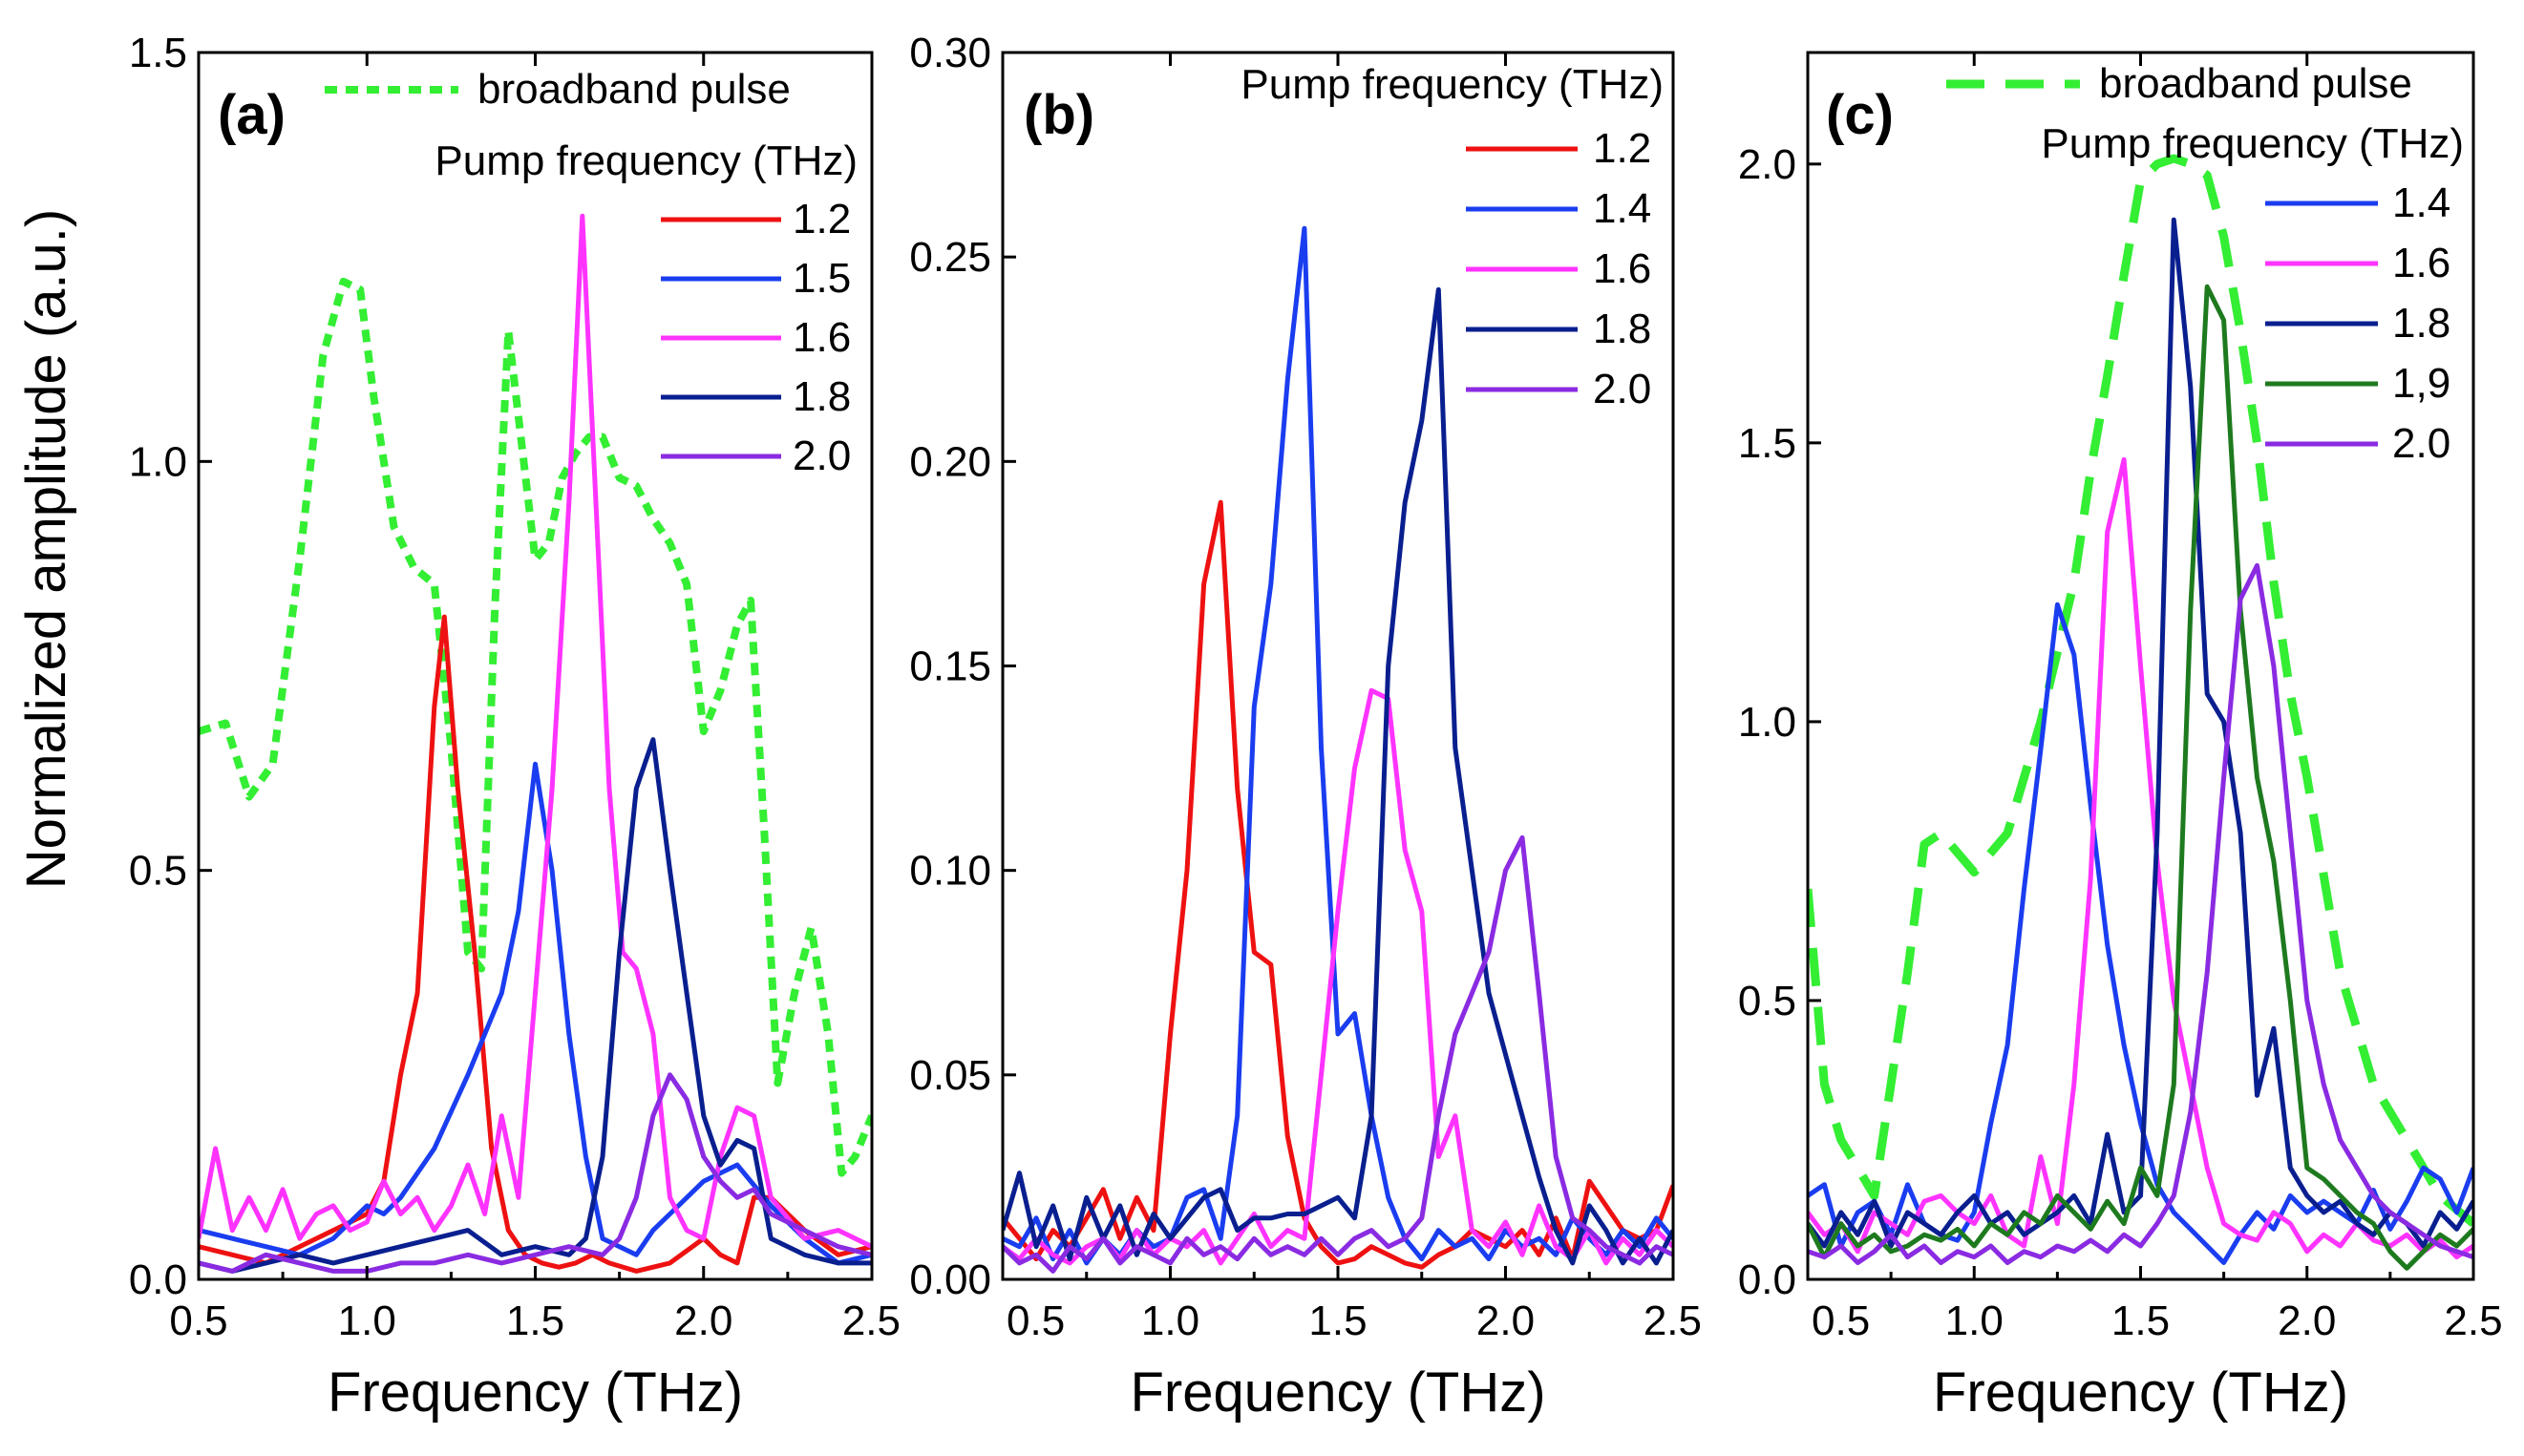 This screenshot has width=2524, height=1456. What do you see at coordinates (1860, 115) in the screenshot?
I see `panel-label: (c)` at bounding box center [1860, 115].